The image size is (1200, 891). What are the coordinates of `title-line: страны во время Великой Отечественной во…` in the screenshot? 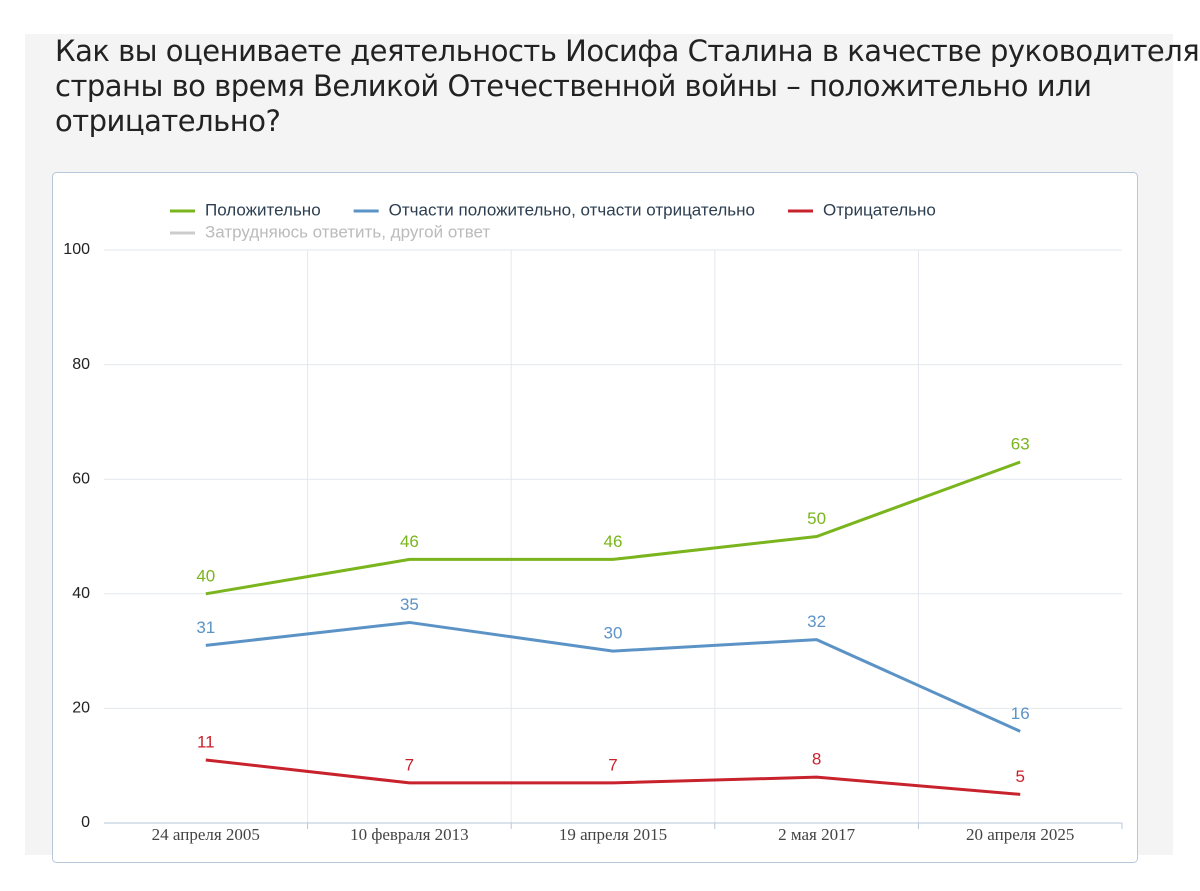 It's located at (573, 86).